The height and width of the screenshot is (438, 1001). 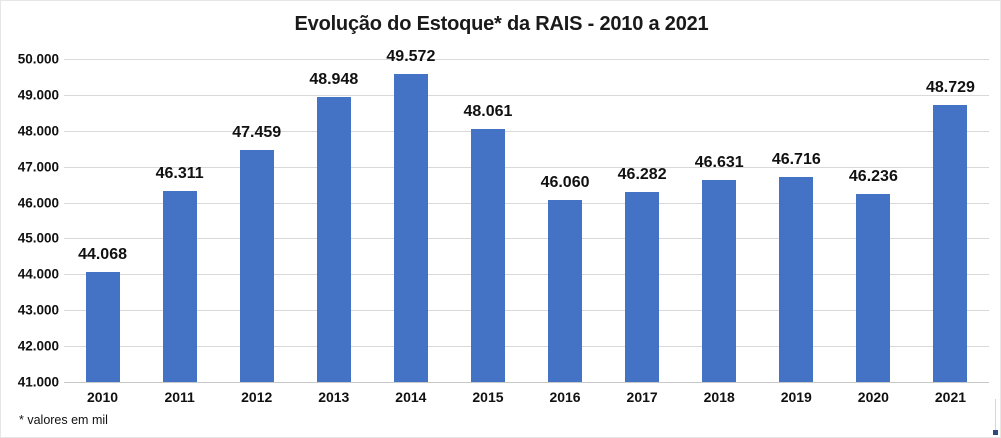 What do you see at coordinates (488, 397) in the screenshot?
I see `x-axis-tick-label-2015: 2015` at bounding box center [488, 397].